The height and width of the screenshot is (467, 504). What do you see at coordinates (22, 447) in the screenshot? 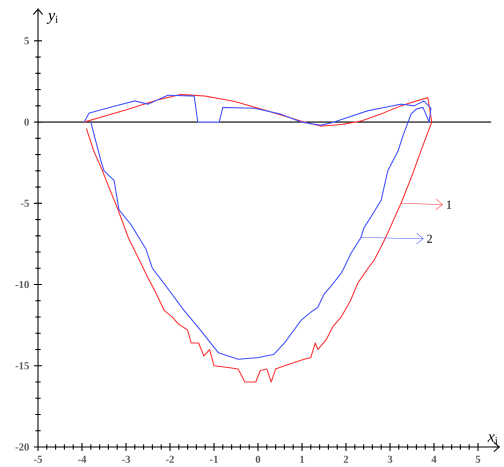
I see `y-tick-label: -20` at bounding box center [22, 447].